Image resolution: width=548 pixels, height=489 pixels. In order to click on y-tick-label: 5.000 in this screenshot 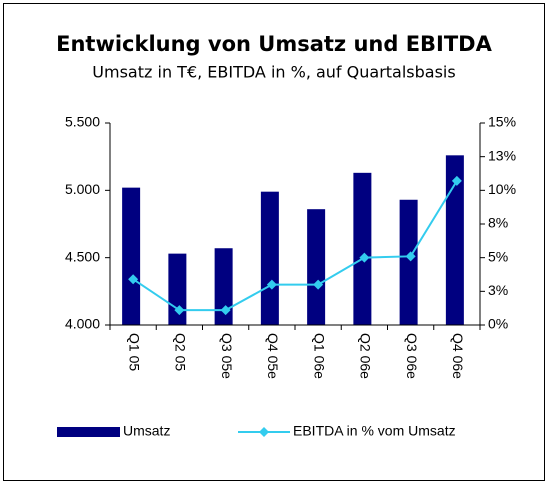, I will do `click(82, 189)`.